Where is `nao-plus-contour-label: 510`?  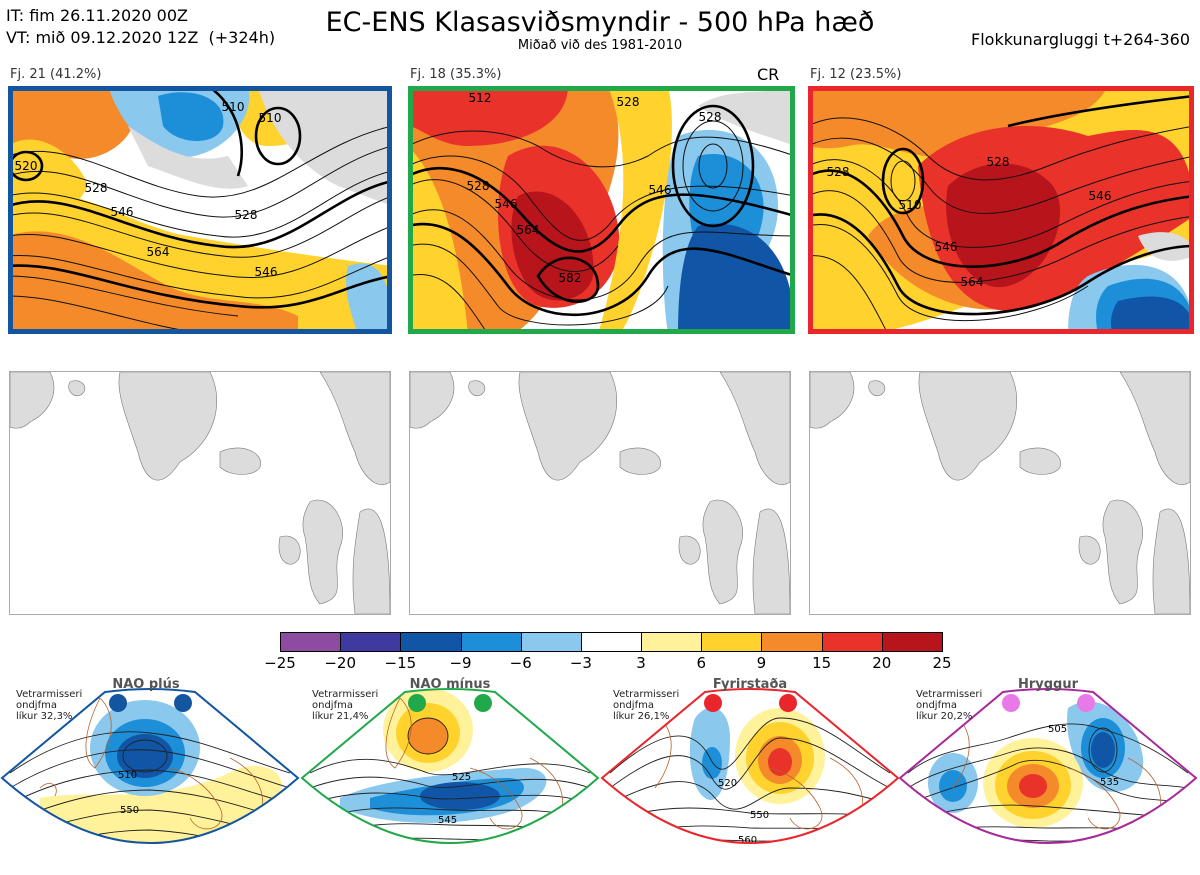
nao-plus-contour-label: 510 is located at coordinates (127, 775).